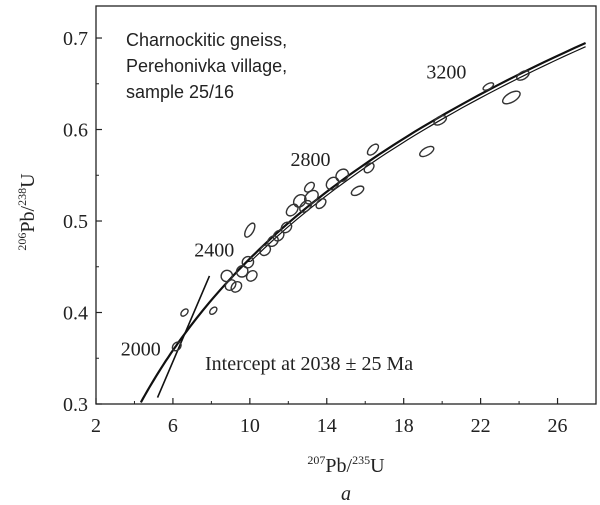 The width and height of the screenshot is (600, 505). Describe the element at coordinates (481, 426) in the screenshot. I see `x-tick-label: 22` at that location.